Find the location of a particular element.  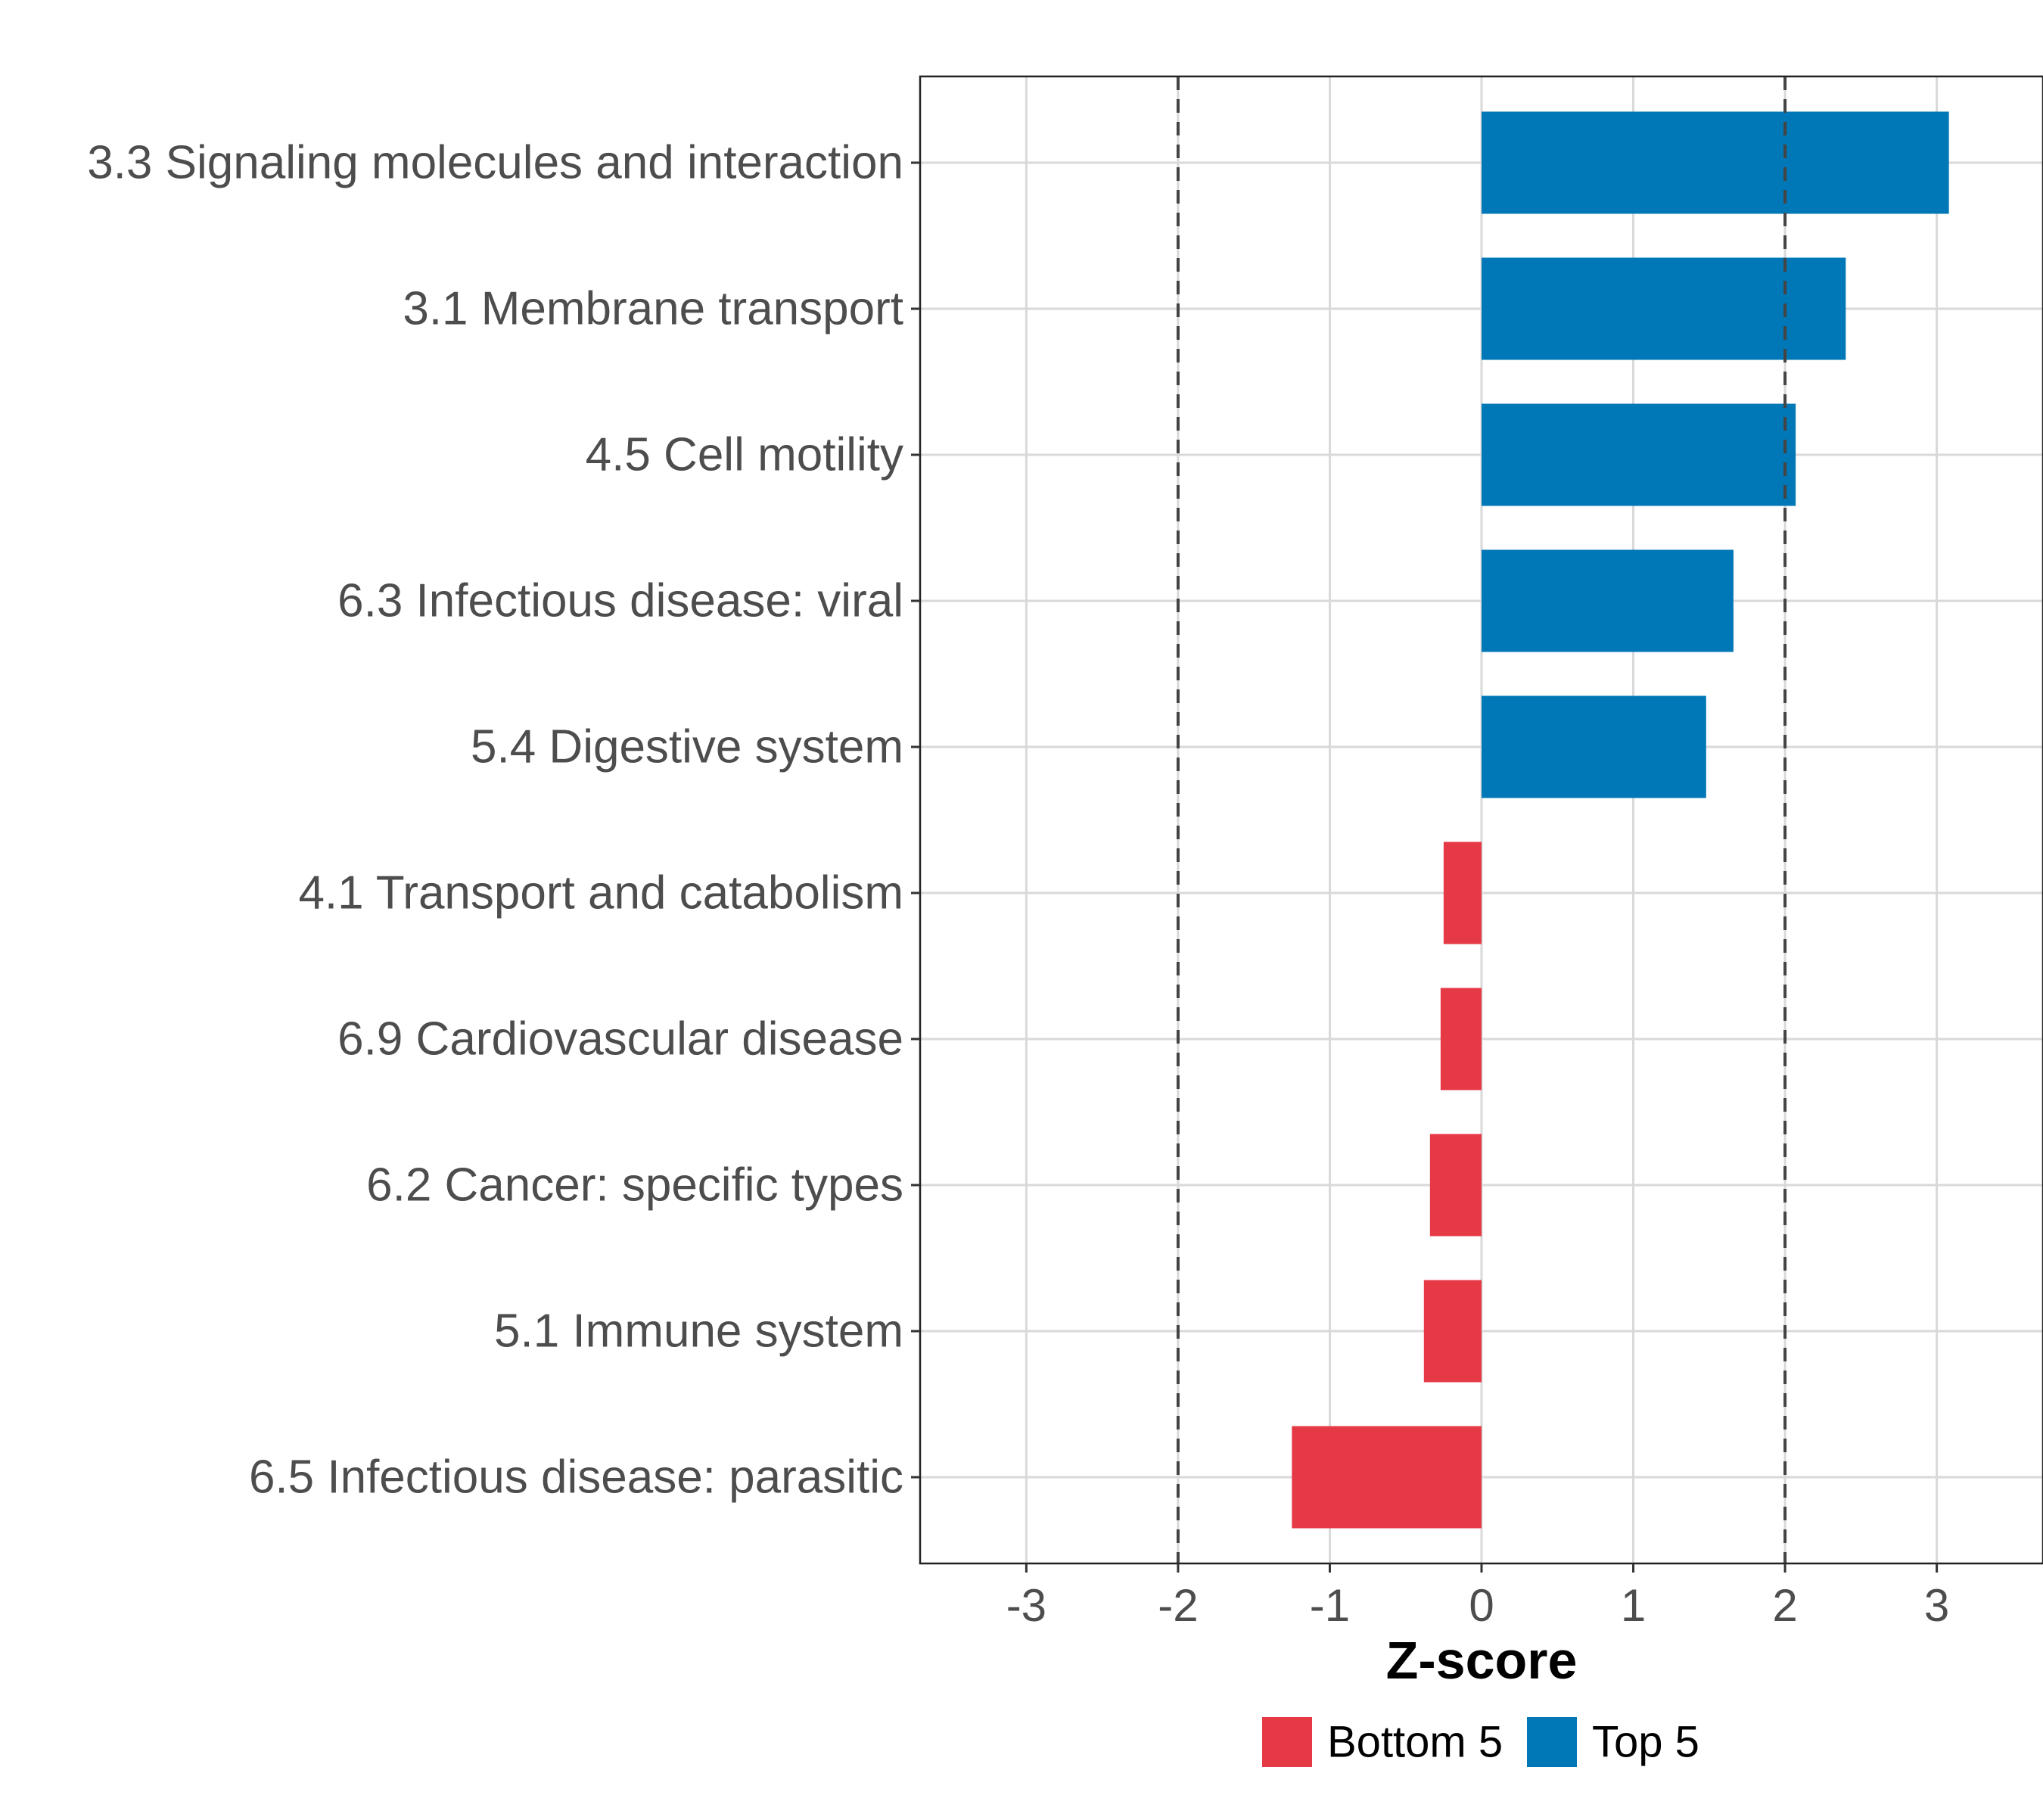

y-tick-label-4: 5.4 Digestive system is located at coordinates (687, 747).